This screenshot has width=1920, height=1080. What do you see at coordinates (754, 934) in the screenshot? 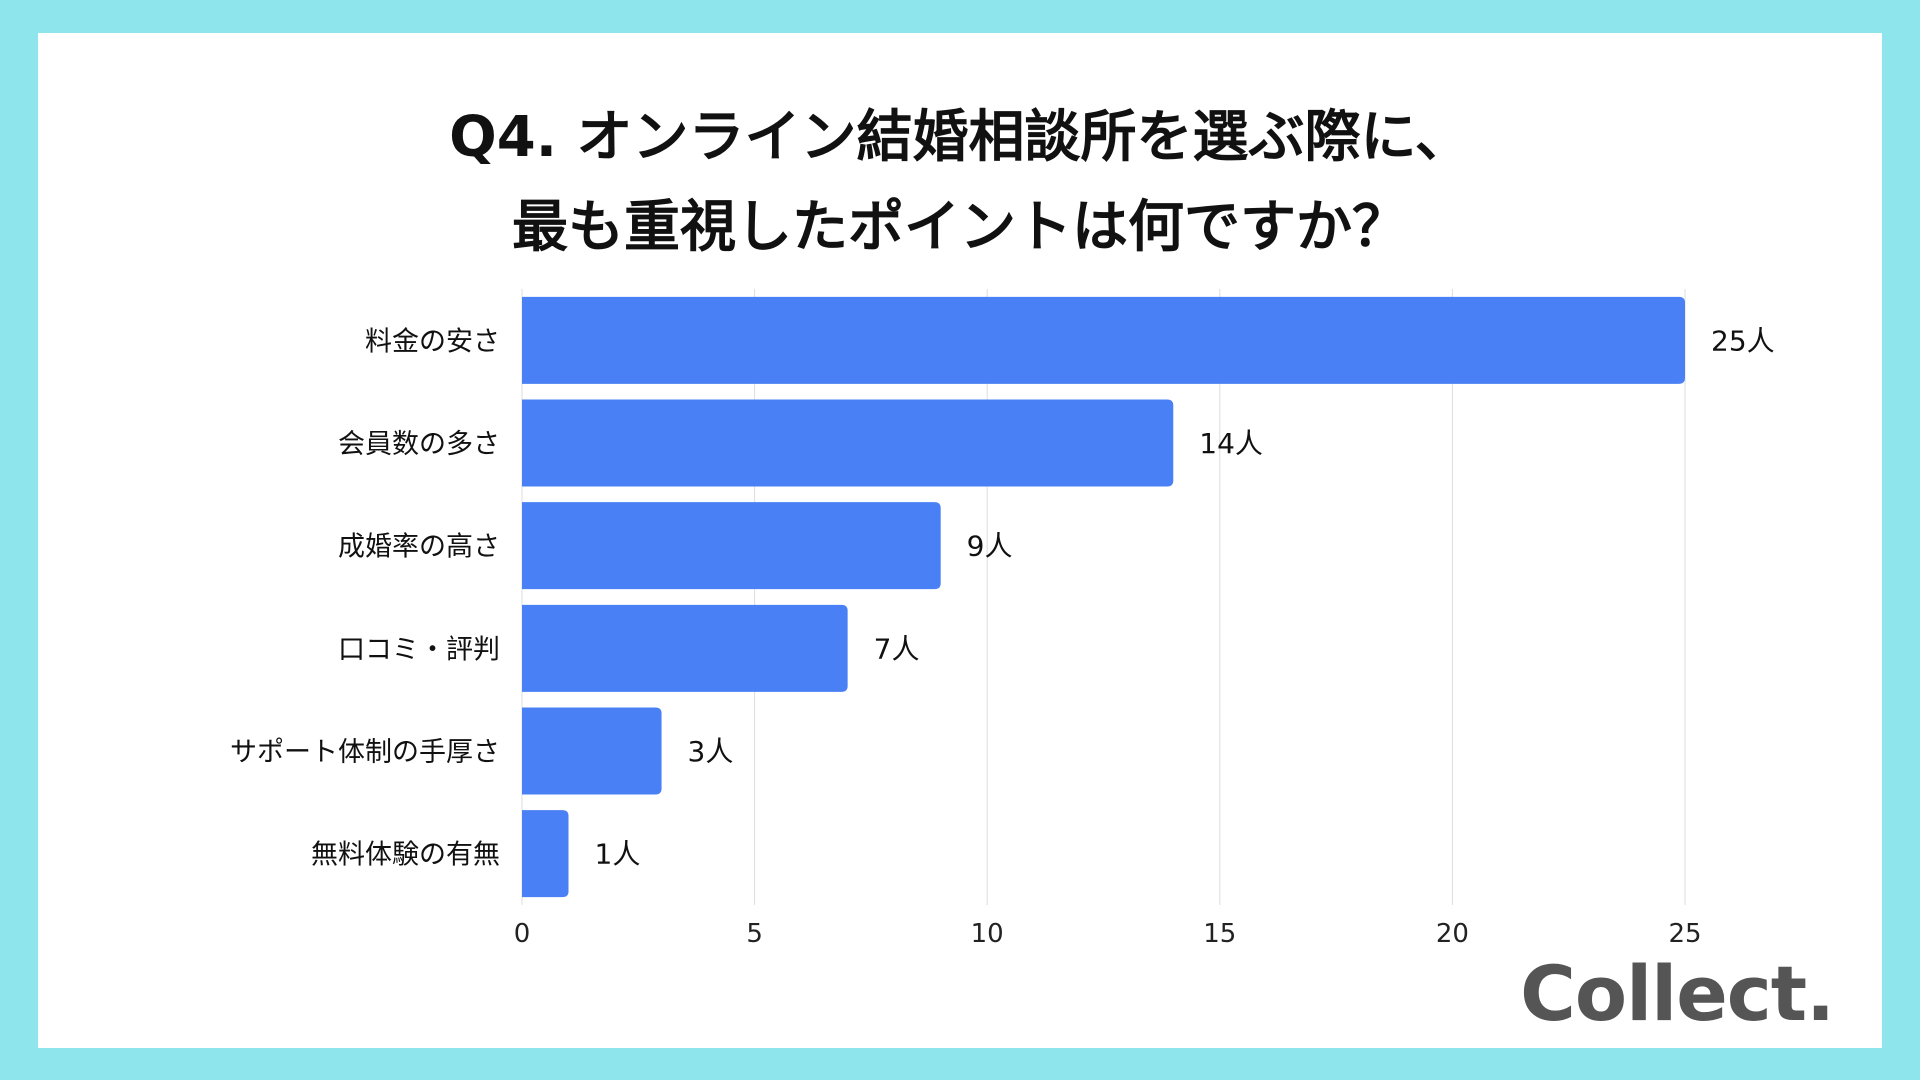
I see `x-tick-label: 5` at bounding box center [754, 934].